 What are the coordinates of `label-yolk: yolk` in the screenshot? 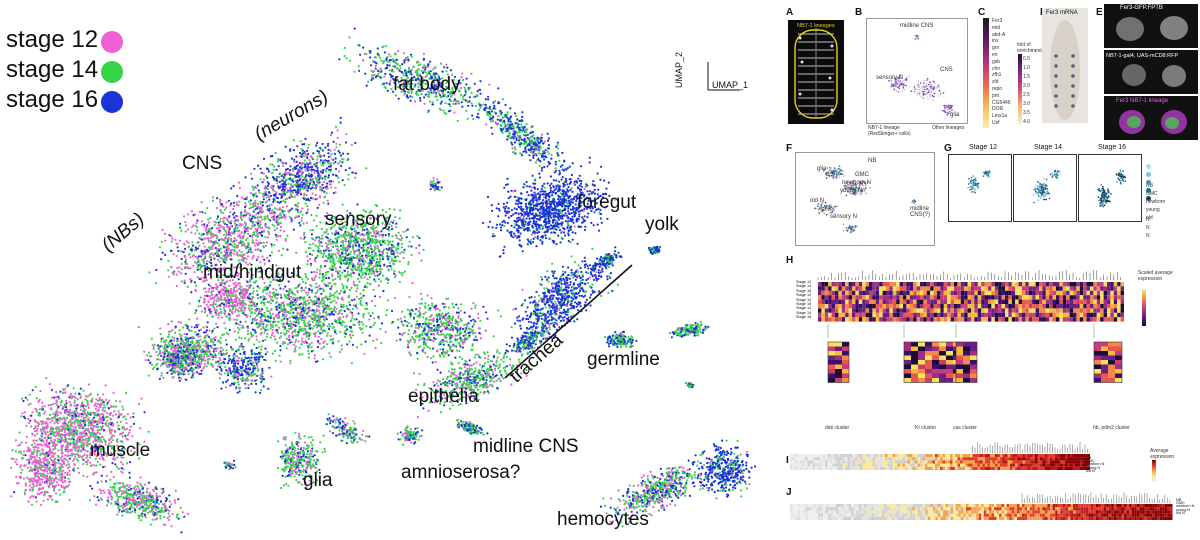 It's located at (662, 224).